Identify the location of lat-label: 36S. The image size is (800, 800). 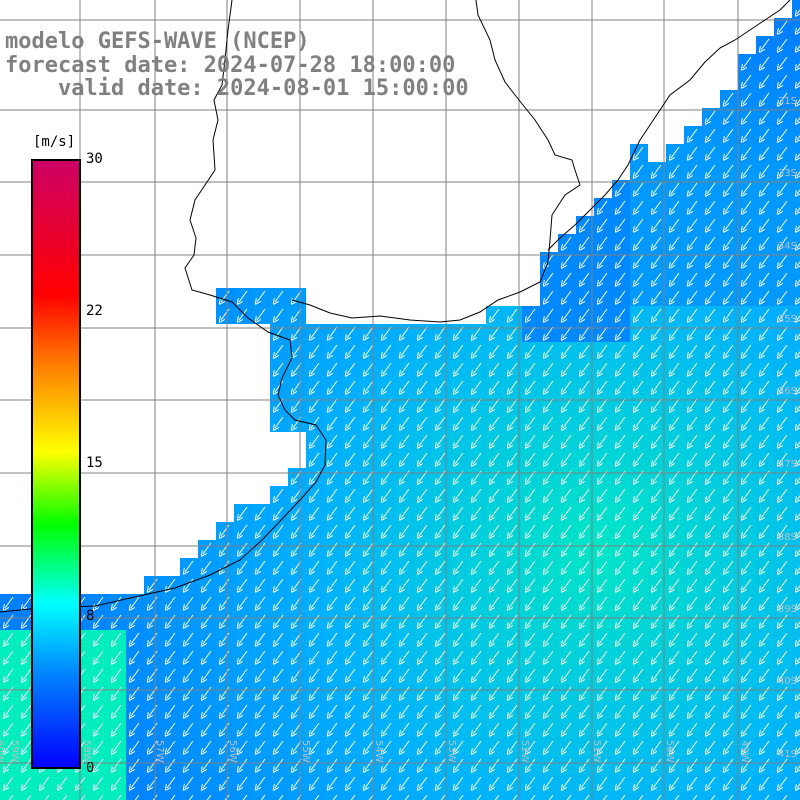
(787, 391).